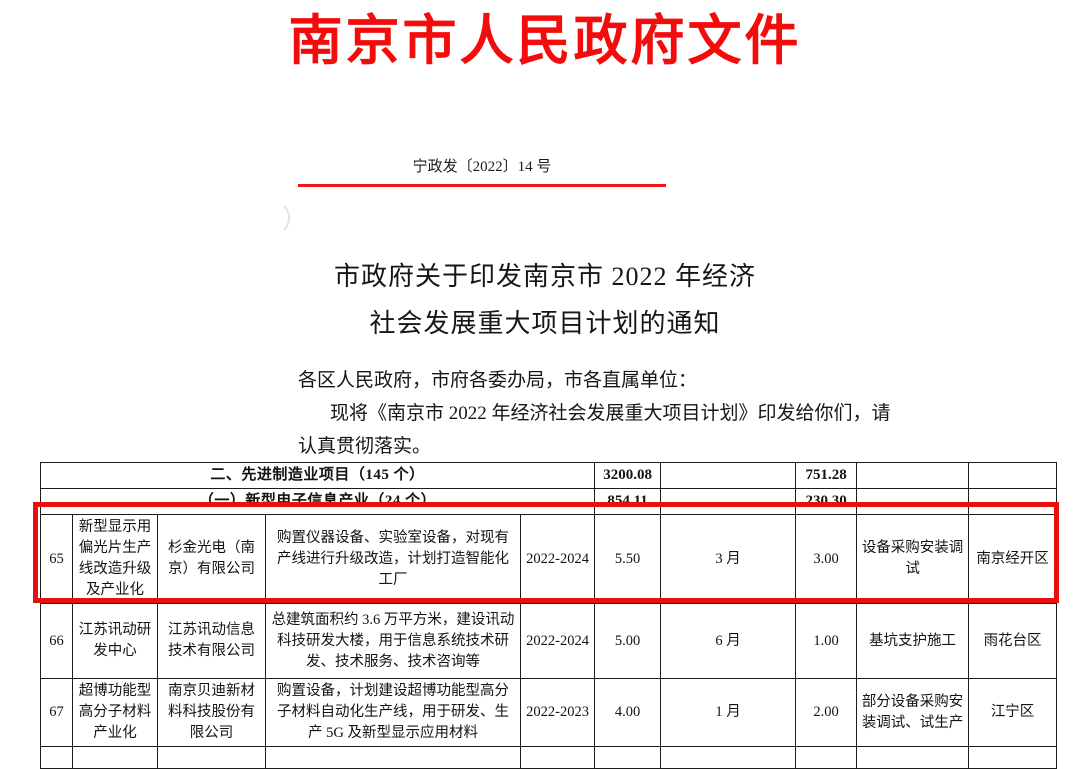 The image size is (1080, 769). What do you see at coordinates (393, 559) in the screenshot?
I see `cell-content: 购置仪器设备、实验室设备，对现有产线进行升级改造，计划打造智能化工厂` at bounding box center [393, 559].